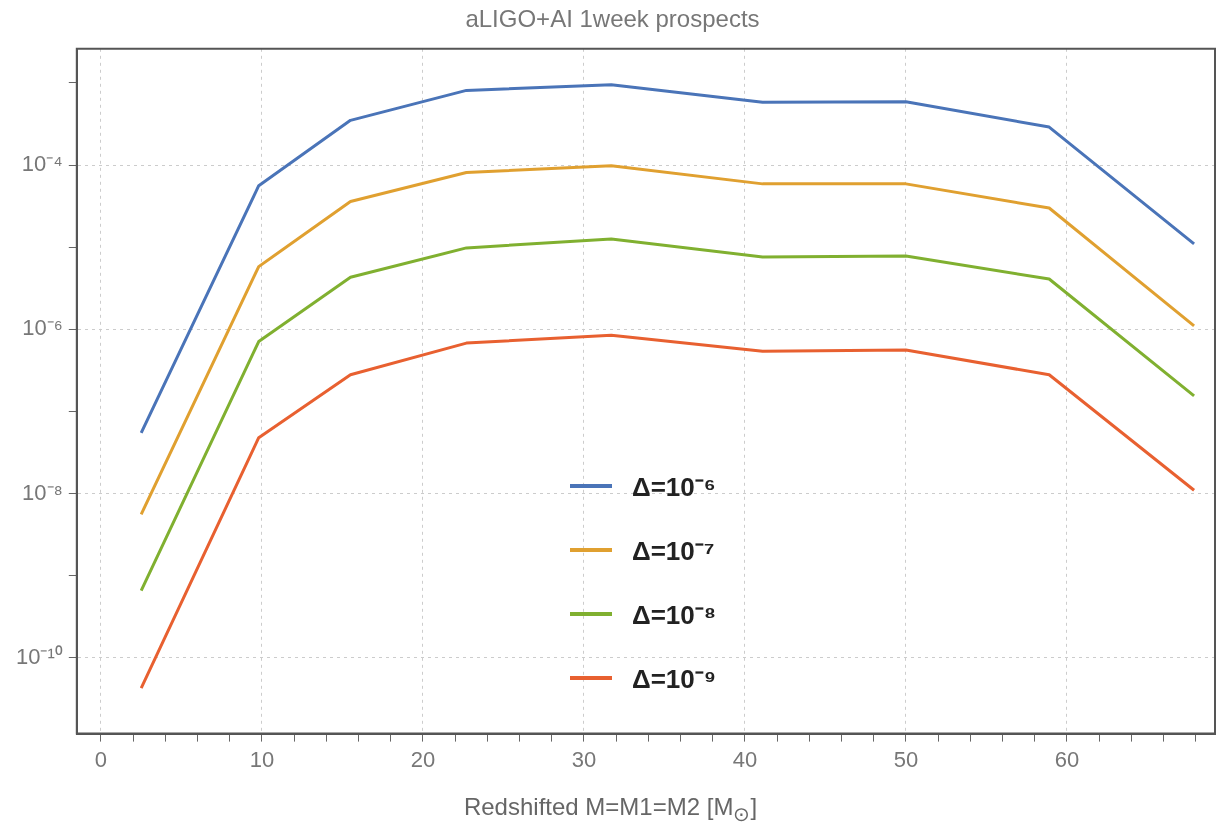 Image resolution: width=1221 pixels, height=830 pixels. I want to click on x-tick-label: 10, so click(262, 759).